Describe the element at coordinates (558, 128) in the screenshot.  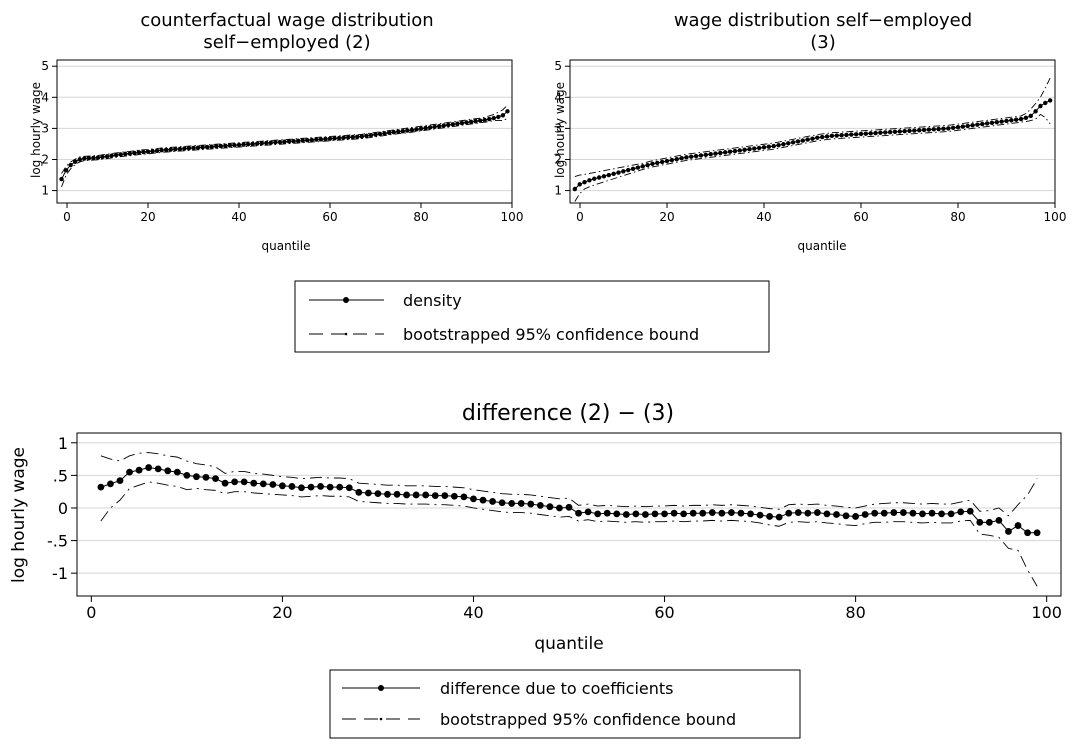
I see `chart2-ytick-label: 3` at that location.